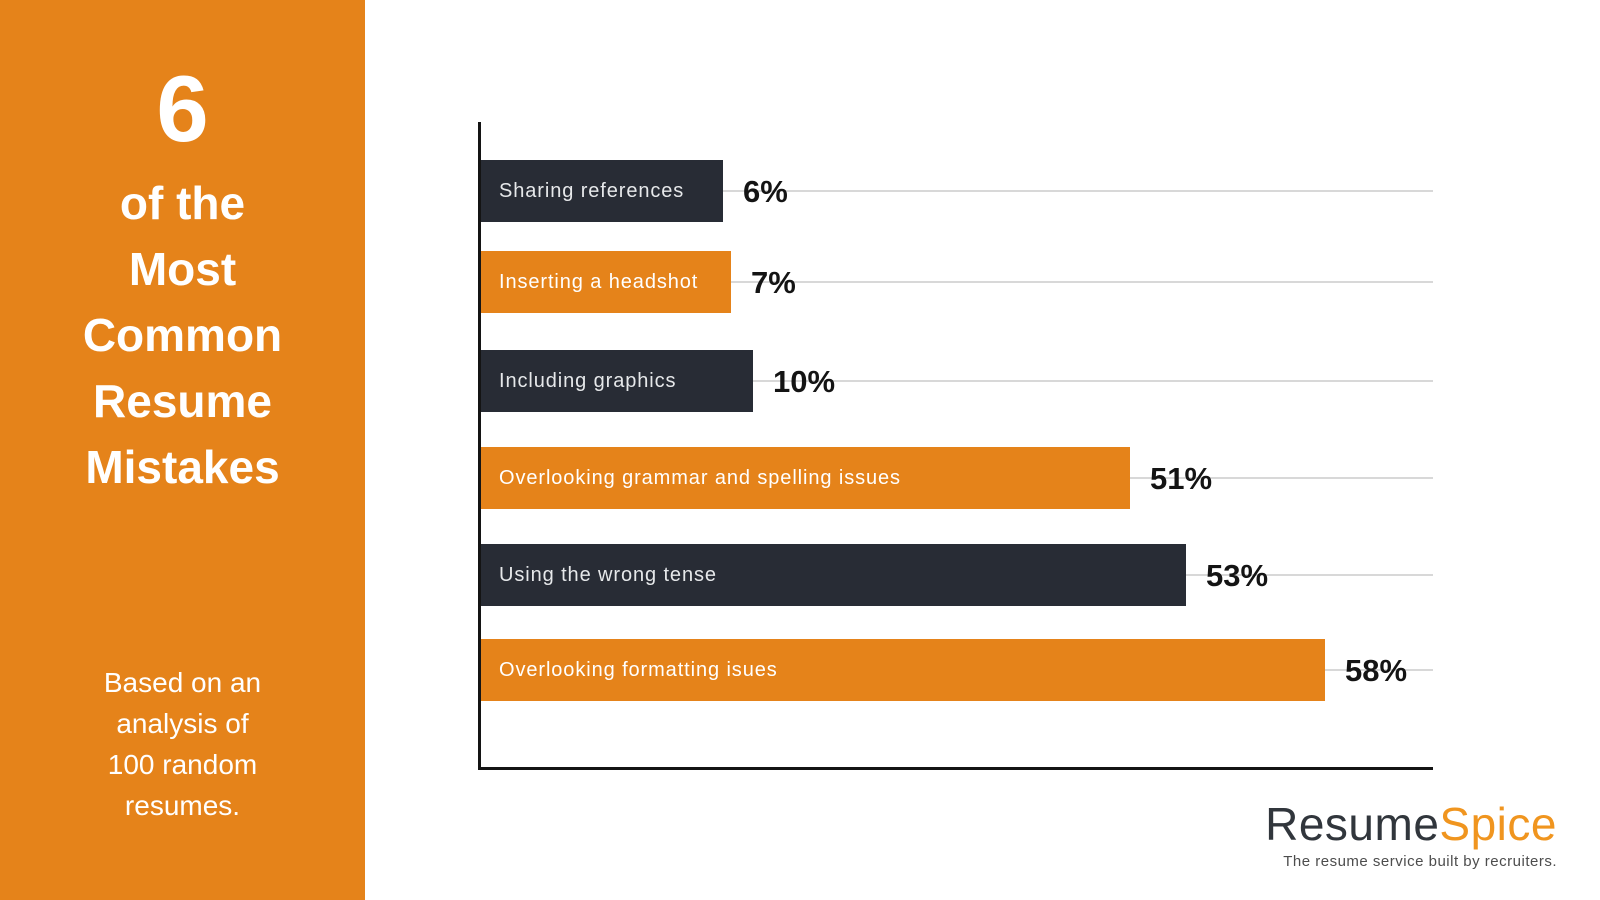  I want to click on bar-label: Sharing references, so click(592, 190).